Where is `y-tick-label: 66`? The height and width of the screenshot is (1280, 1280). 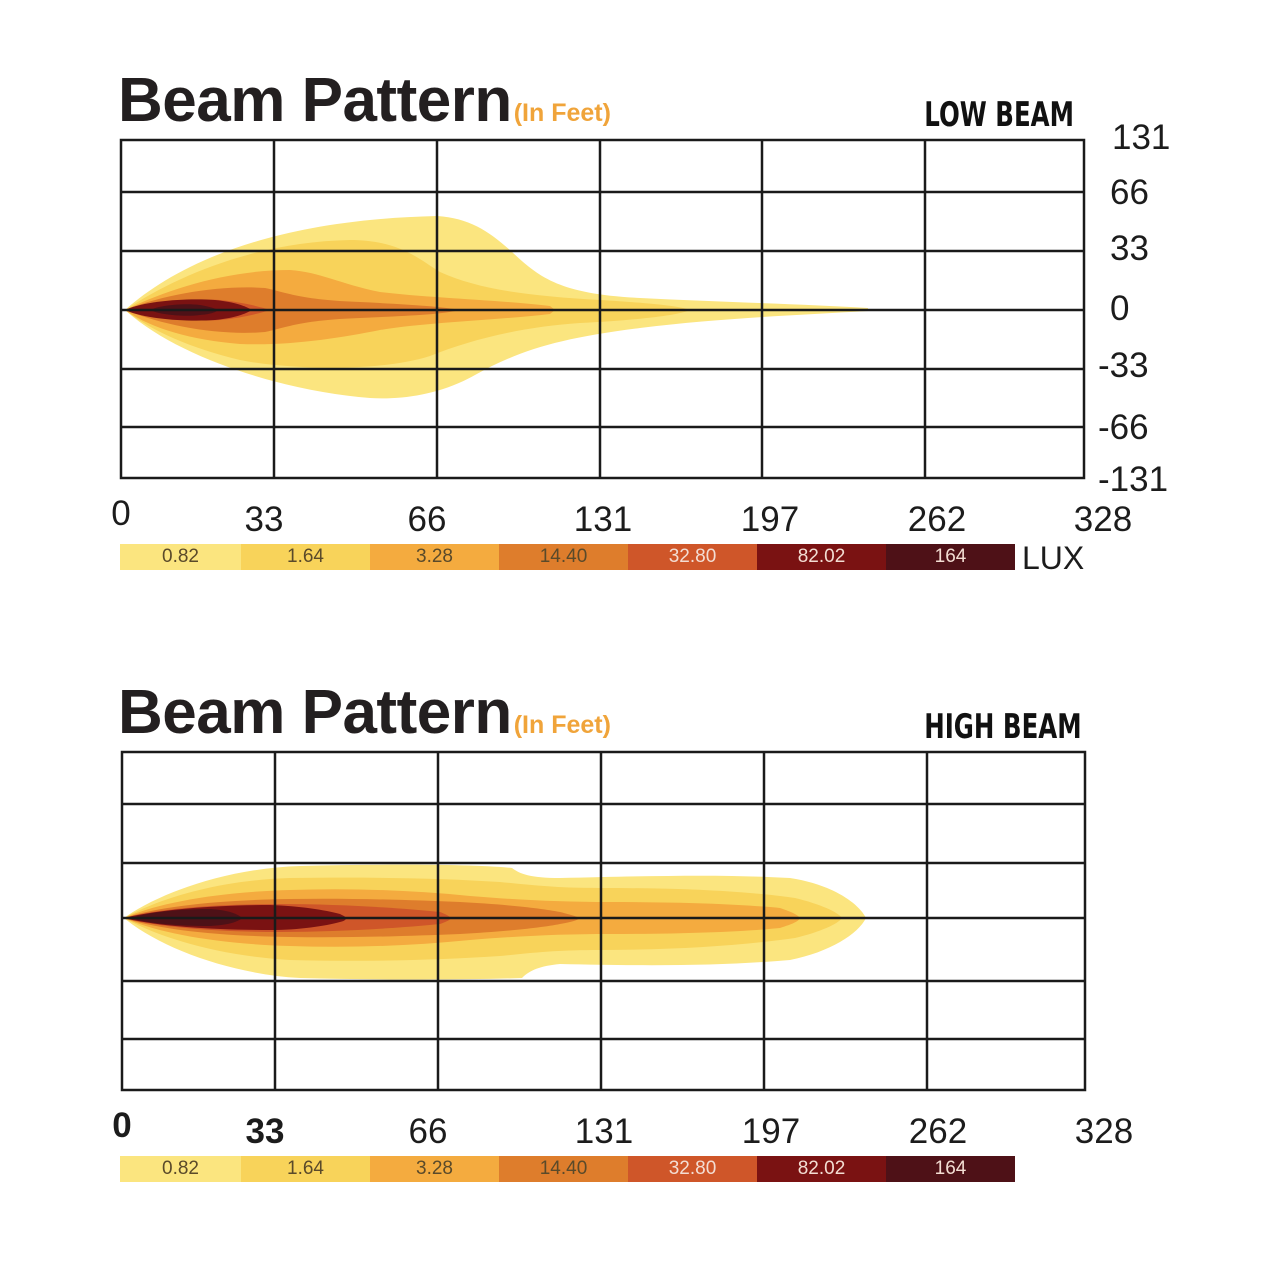
y-tick-label: 66 is located at coordinates (1129, 192).